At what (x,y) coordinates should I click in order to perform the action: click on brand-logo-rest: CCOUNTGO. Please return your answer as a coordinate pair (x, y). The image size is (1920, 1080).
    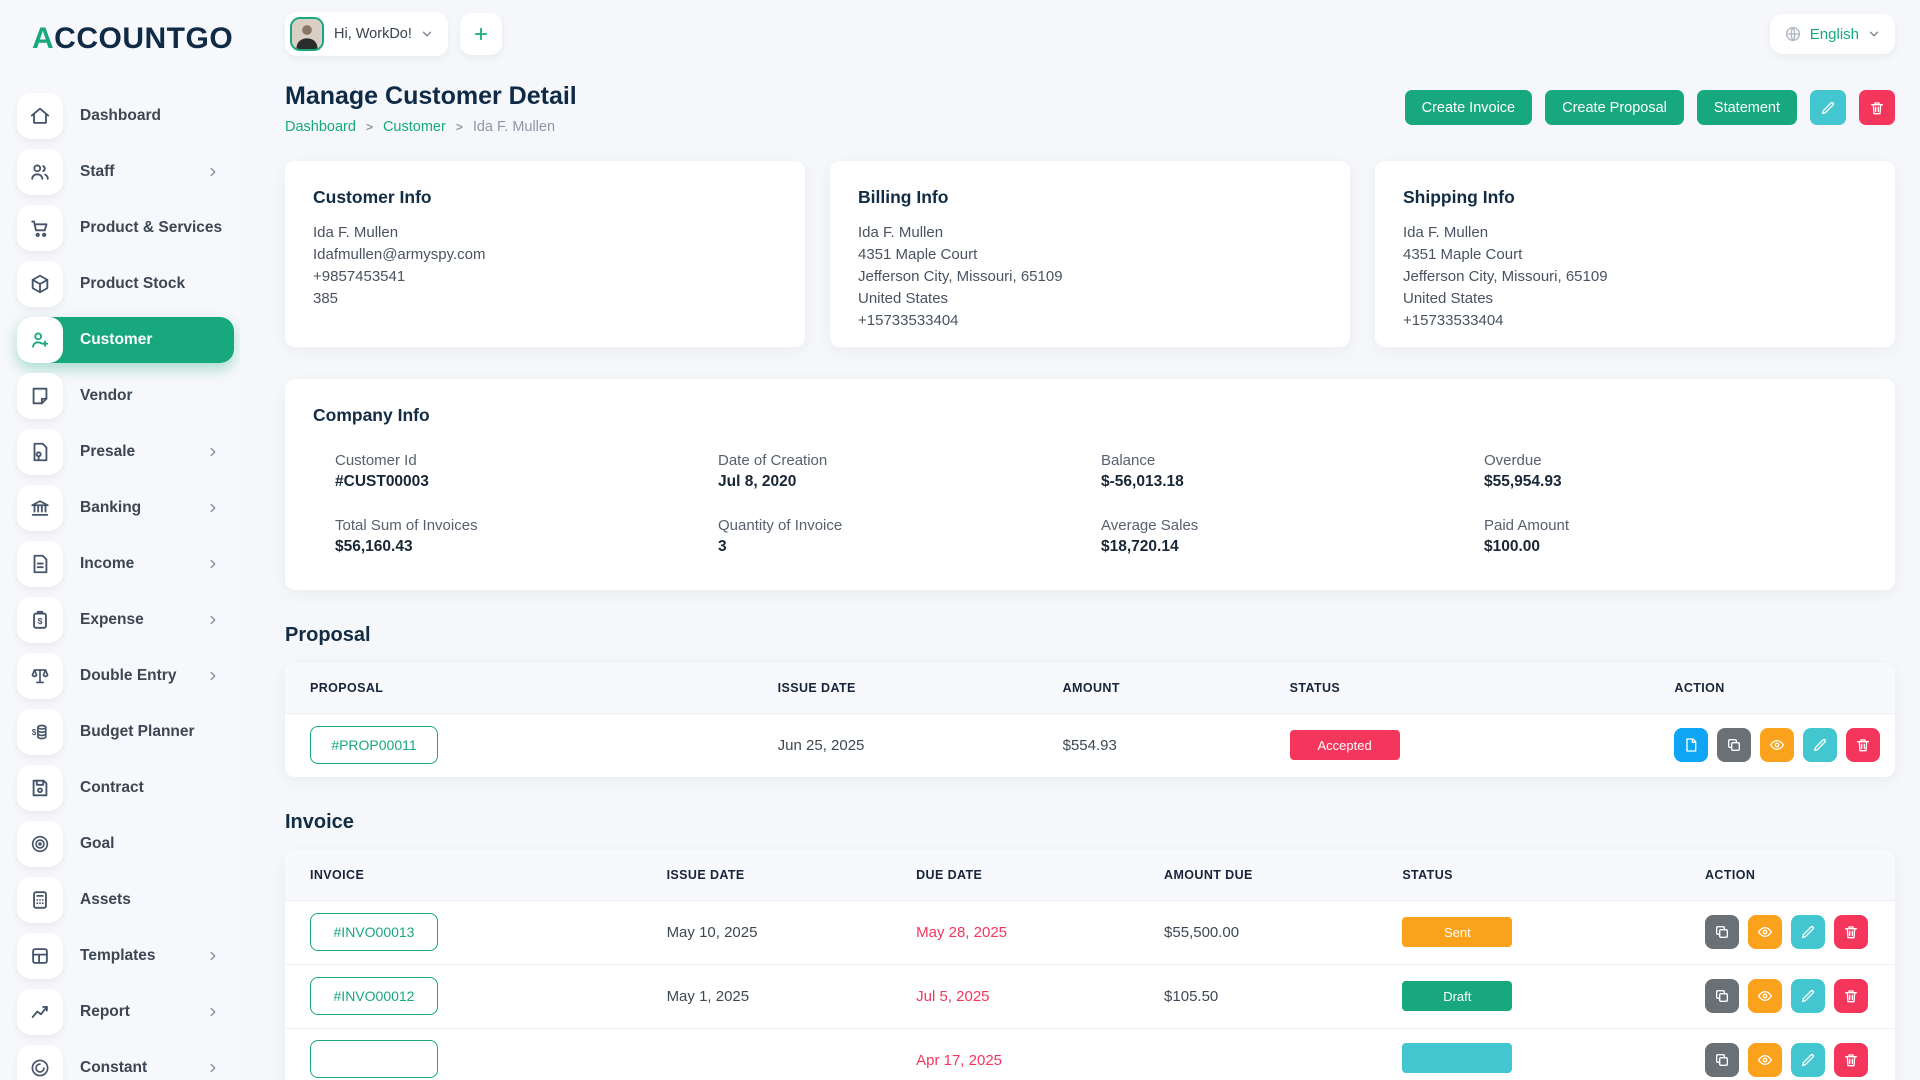
    Looking at the image, I should click on (144, 38).